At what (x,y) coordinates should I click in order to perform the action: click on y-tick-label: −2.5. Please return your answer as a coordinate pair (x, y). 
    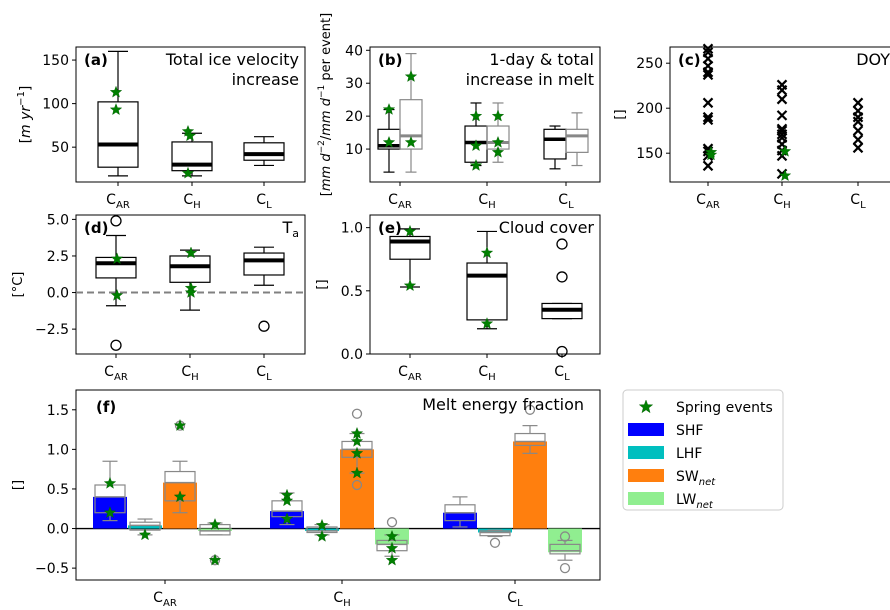
    Looking at the image, I should click on (52, 330).